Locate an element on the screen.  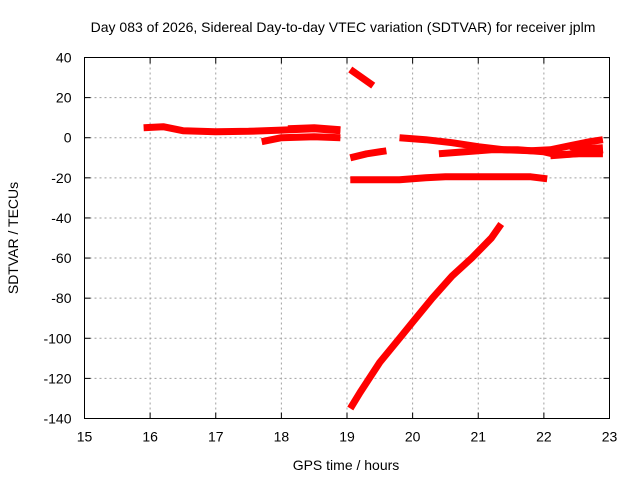
y-tick-label: -60 is located at coordinates (61, 258).